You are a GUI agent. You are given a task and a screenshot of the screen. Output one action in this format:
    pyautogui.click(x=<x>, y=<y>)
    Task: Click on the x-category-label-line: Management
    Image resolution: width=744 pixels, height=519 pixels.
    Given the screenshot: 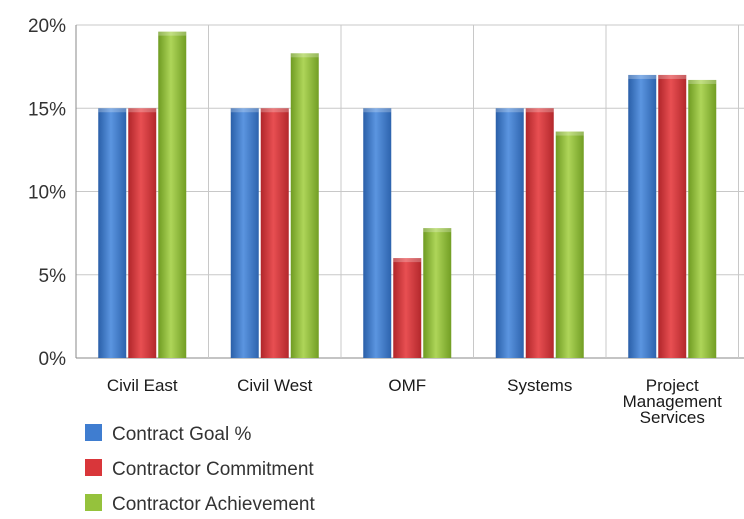 What is the action you would take?
    pyautogui.click(x=673, y=401)
    